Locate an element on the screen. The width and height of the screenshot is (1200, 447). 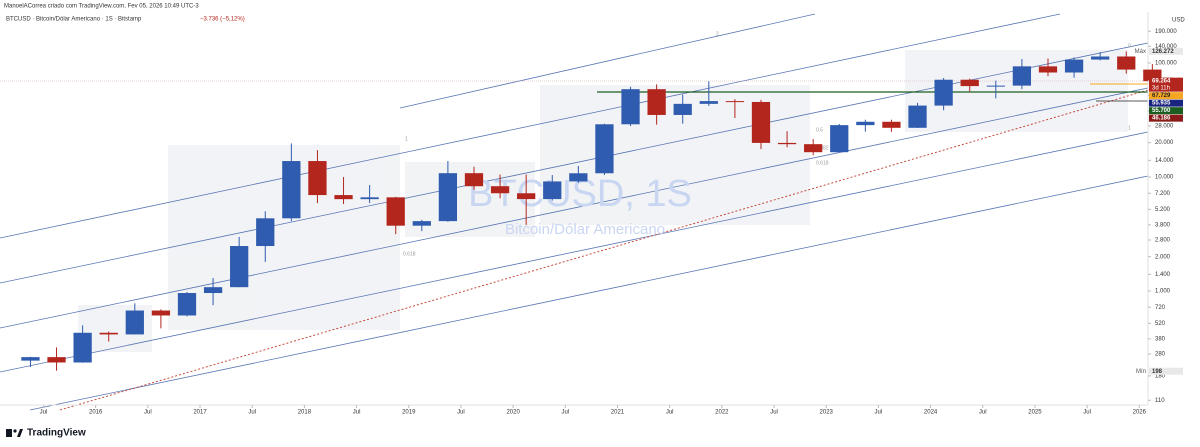
y-tick-label: 2.000 is located at coordinates (1163, 257).